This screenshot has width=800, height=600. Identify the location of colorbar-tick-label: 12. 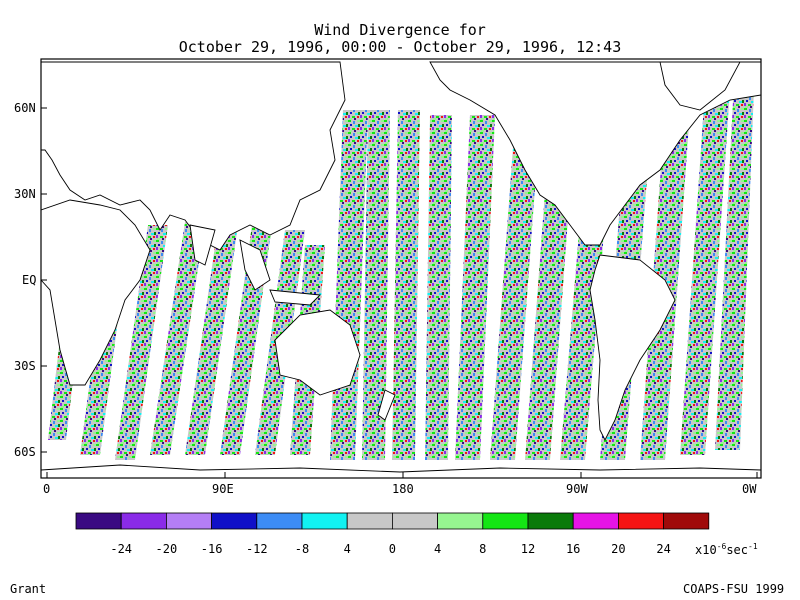
(528, 549).